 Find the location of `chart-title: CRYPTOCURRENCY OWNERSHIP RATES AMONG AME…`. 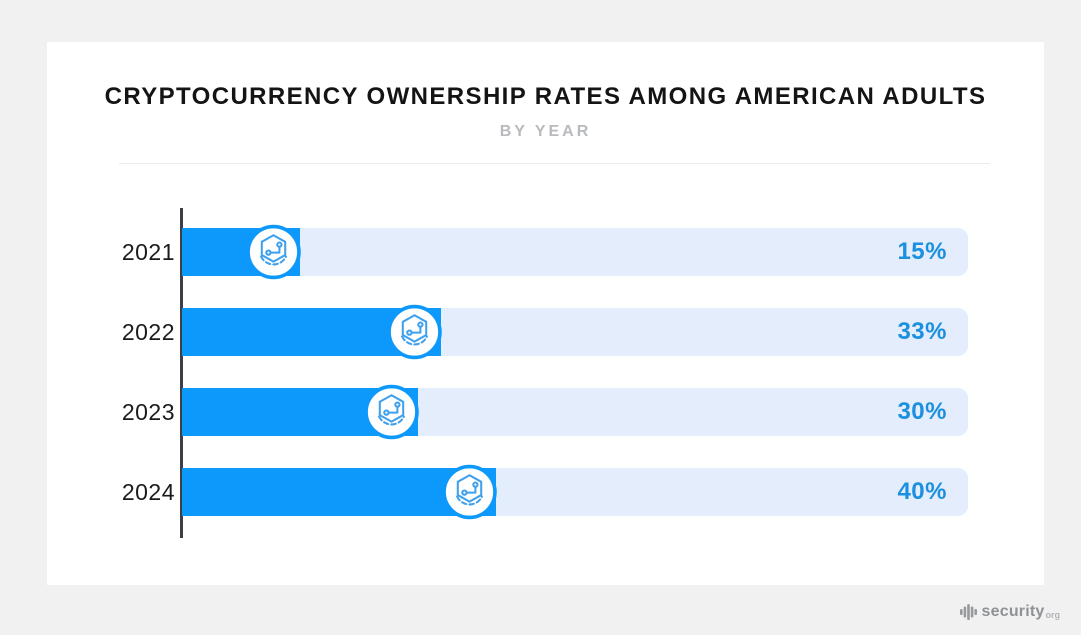

chart-title: CRYPTOCURRENCY OWNERSHIP RATES AMONG AME… is located at coordinates (545, 96).